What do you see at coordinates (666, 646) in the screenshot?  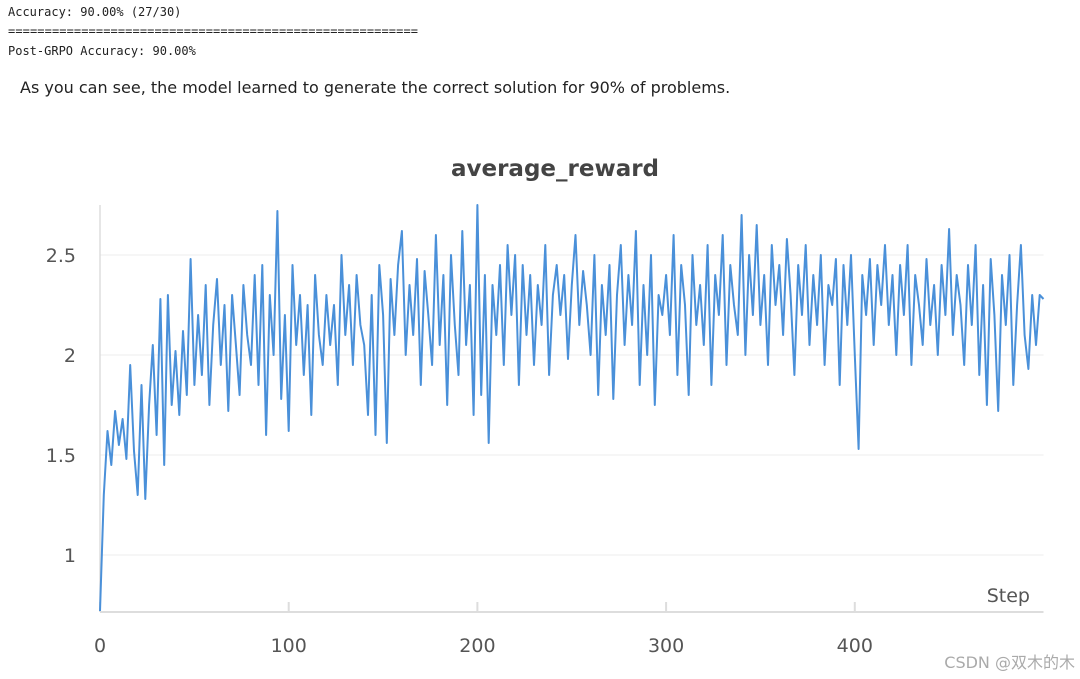 I see `x-tick-label: 300` at bounding box center [666, 646].